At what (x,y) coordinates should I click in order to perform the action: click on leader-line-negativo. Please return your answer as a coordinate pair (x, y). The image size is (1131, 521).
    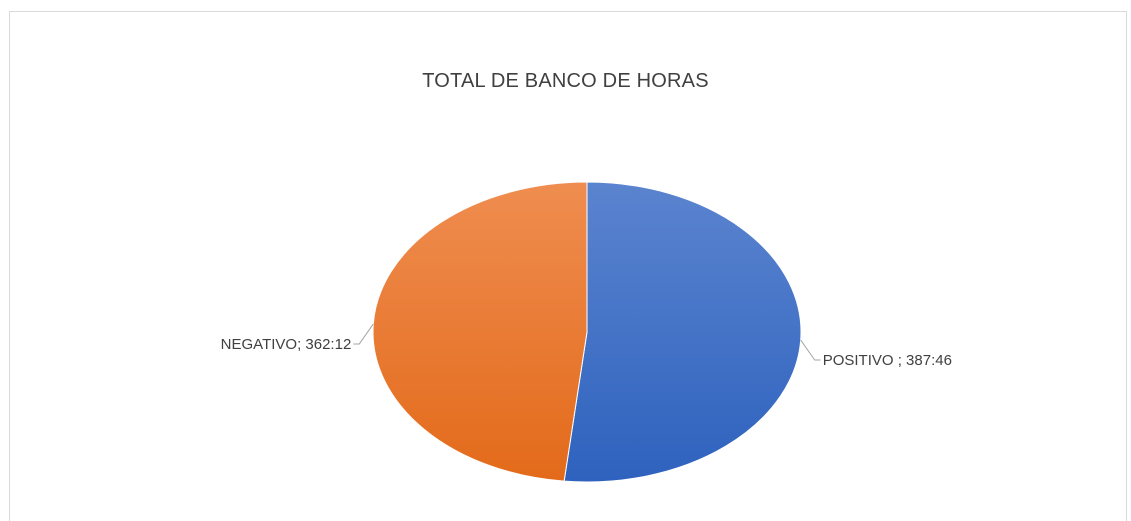
    Looking at the image, I should click on (363, 334).